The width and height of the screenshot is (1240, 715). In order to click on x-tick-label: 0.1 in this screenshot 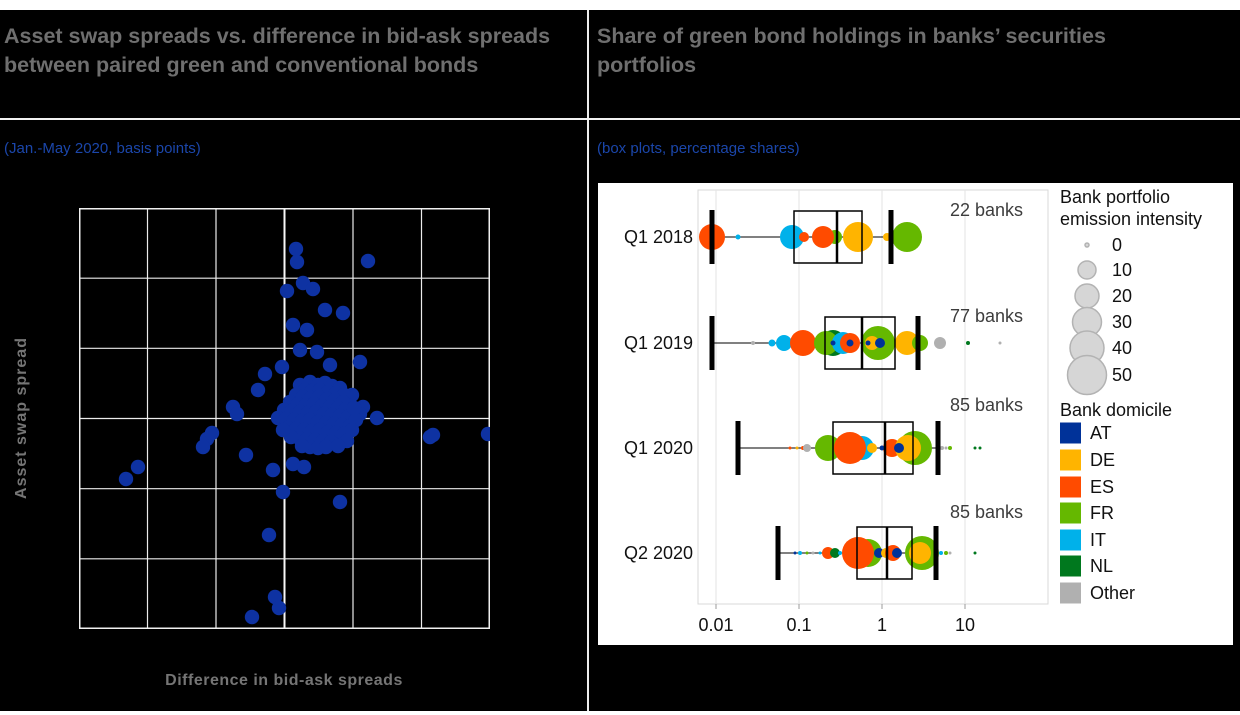, I will do `click(798, 625)`.